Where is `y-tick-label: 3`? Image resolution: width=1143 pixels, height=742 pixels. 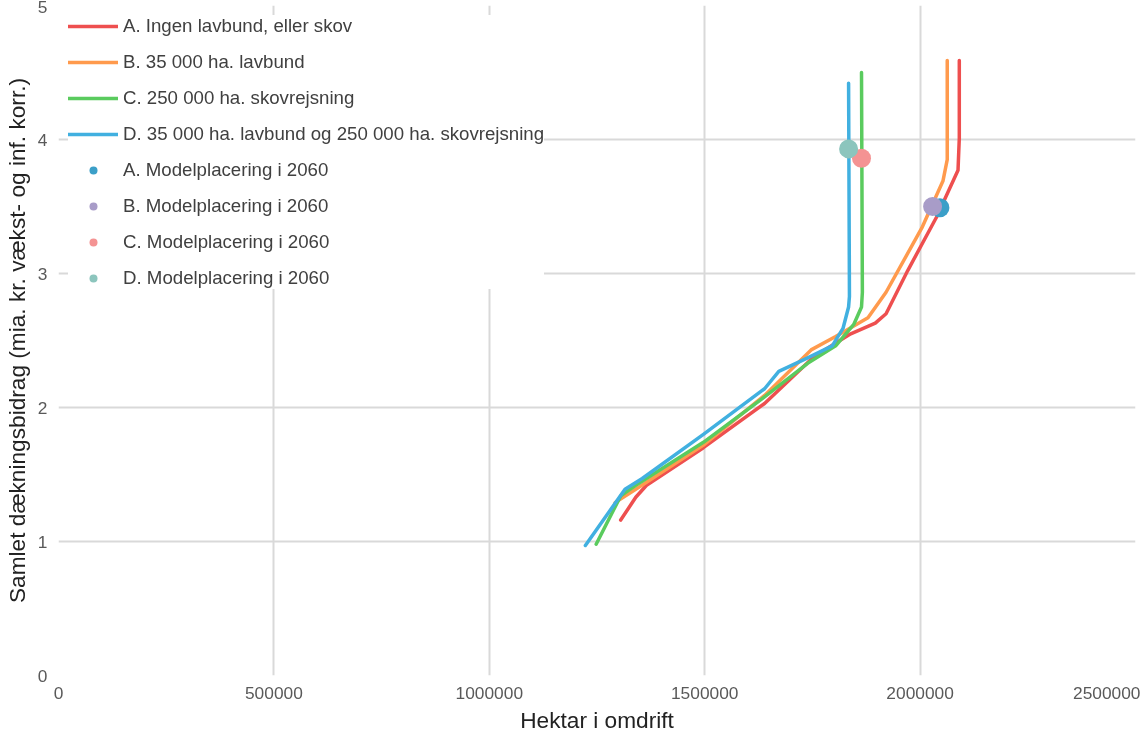
y-tick-label: 3 is located at coordinates (42, 273).